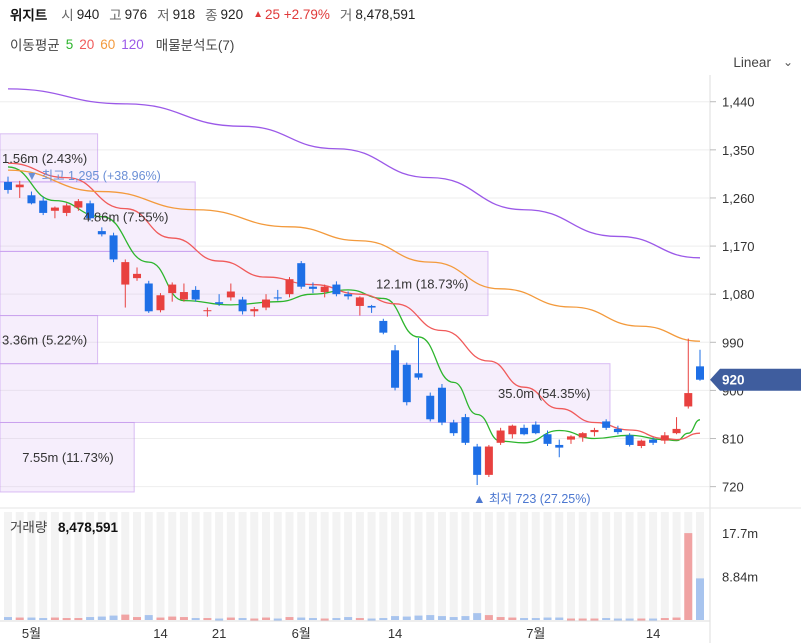 Image resolution: width=801 pixels, height=643 pixels. Describe the element at coordinates (68, 457) in the screenshot. I see `volume-profile-label: 7.55m (11.73%)` at that location.